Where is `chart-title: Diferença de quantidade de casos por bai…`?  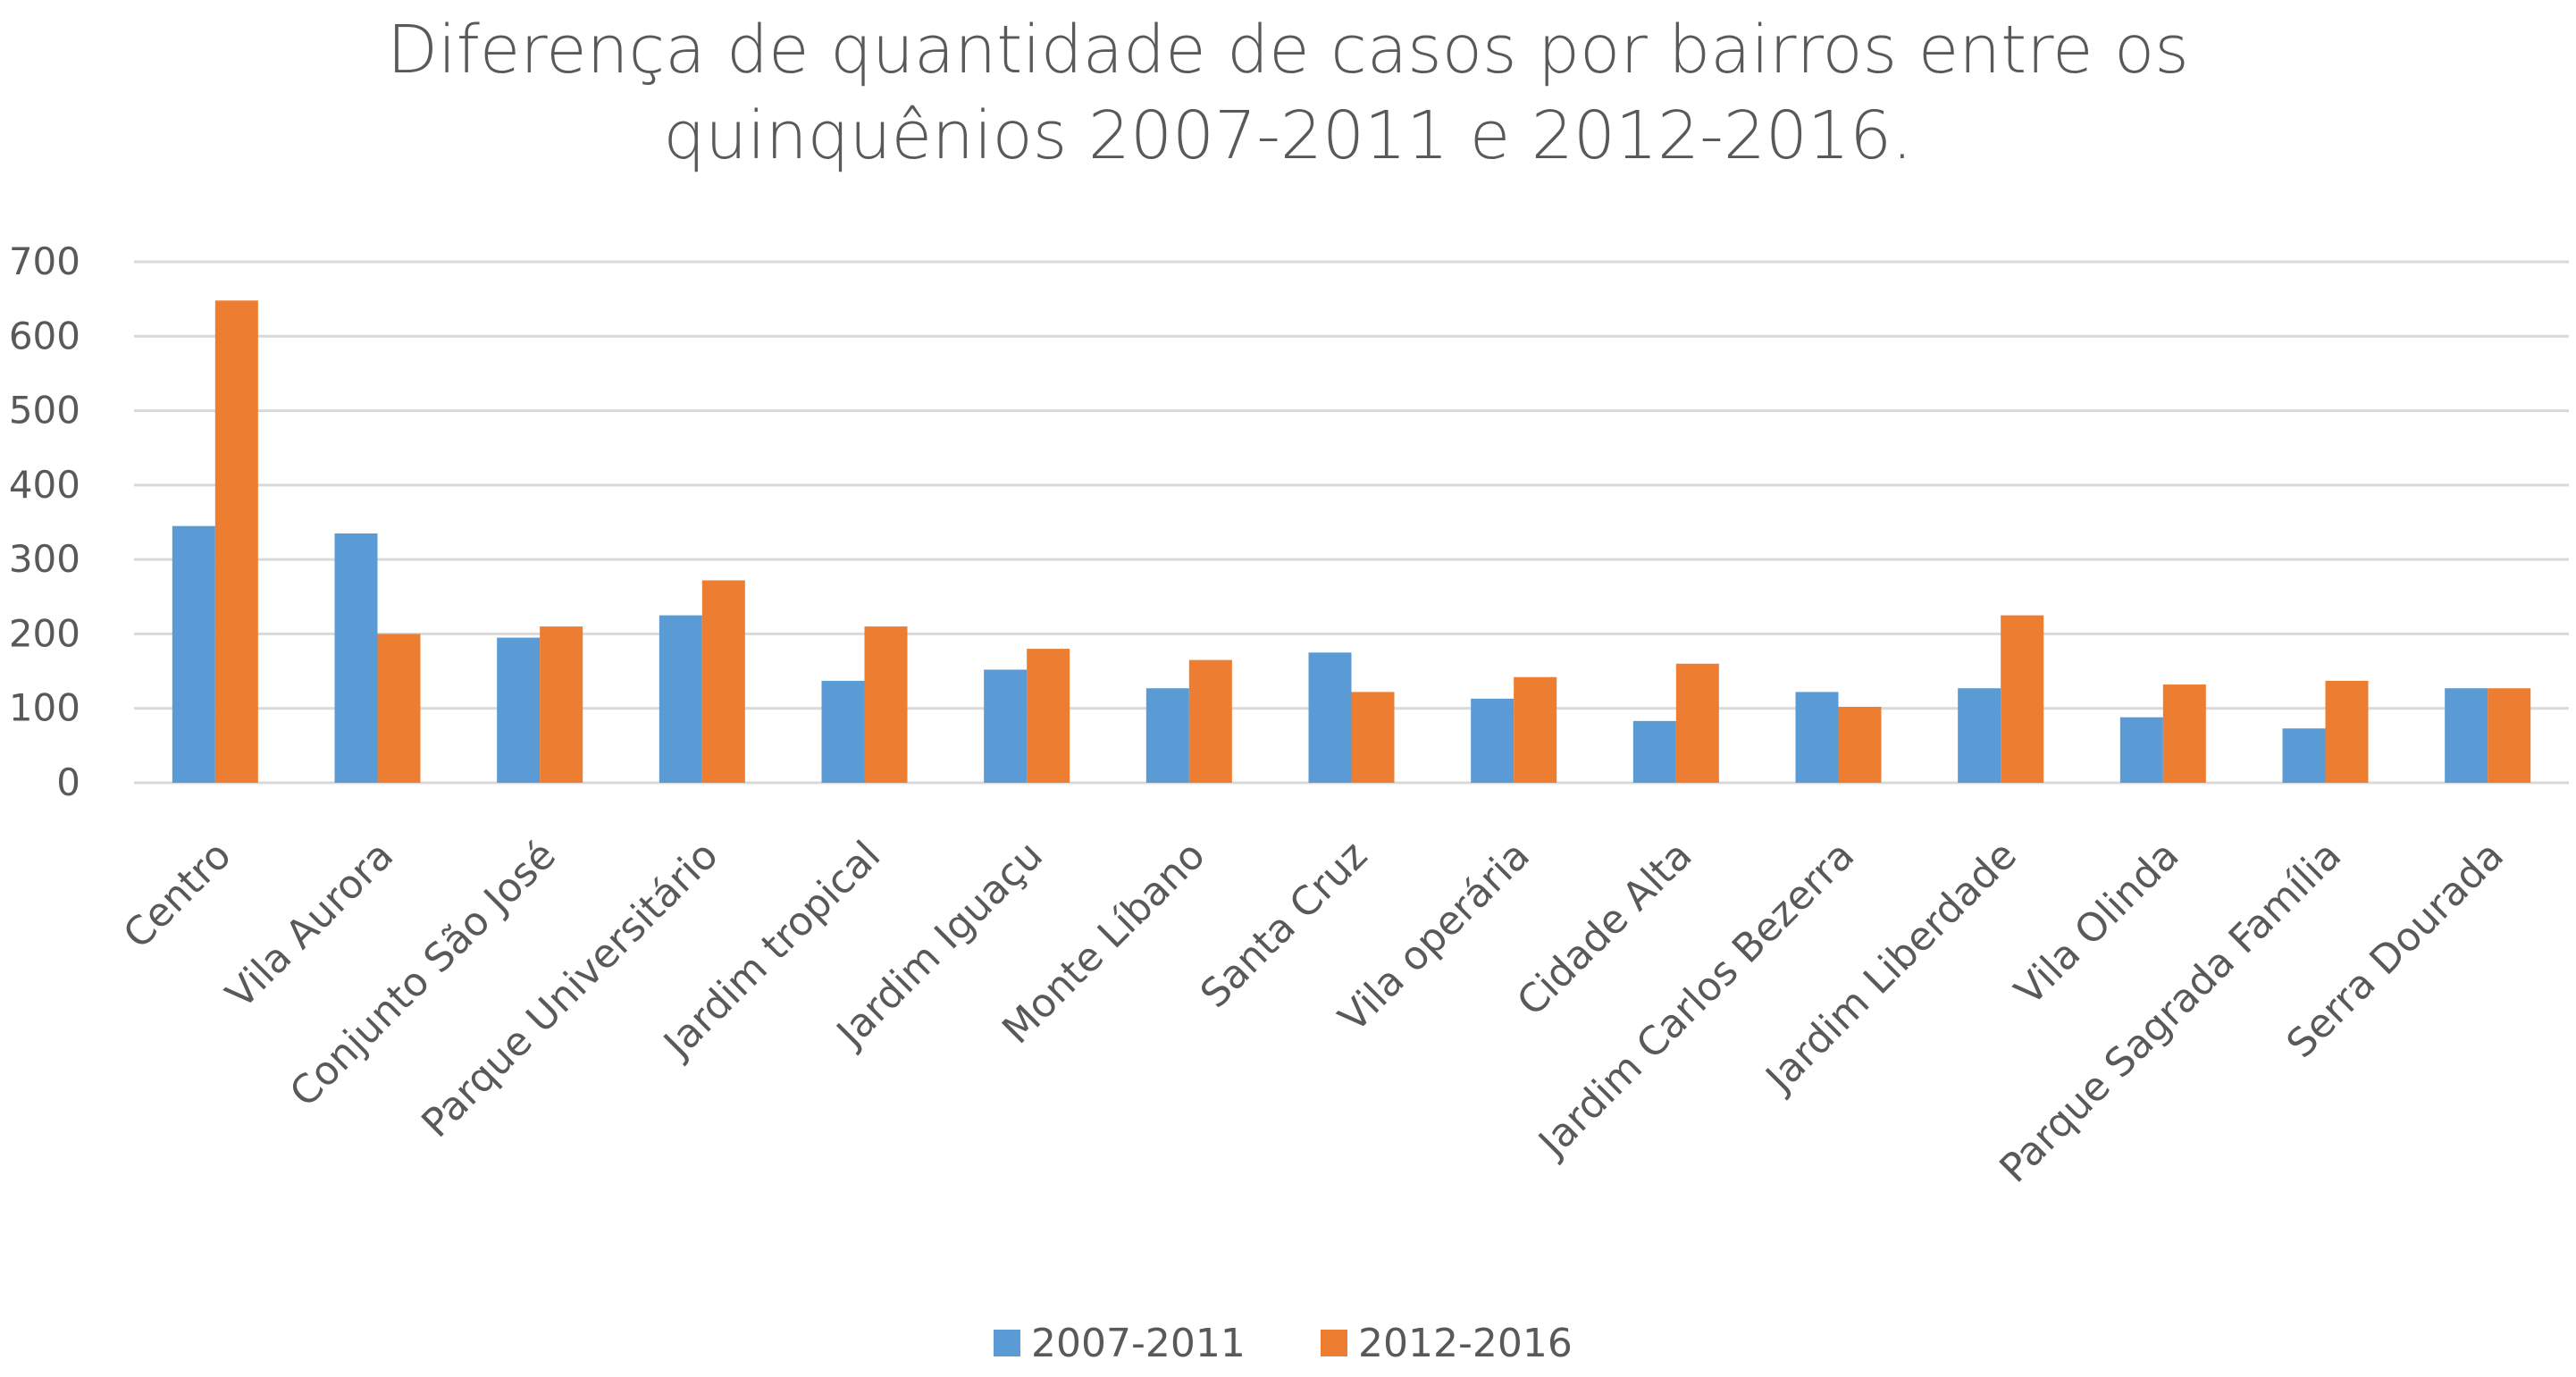 chart-title: Diferença de quantidade de casos por bai… is located at coordinates (1288, 93).